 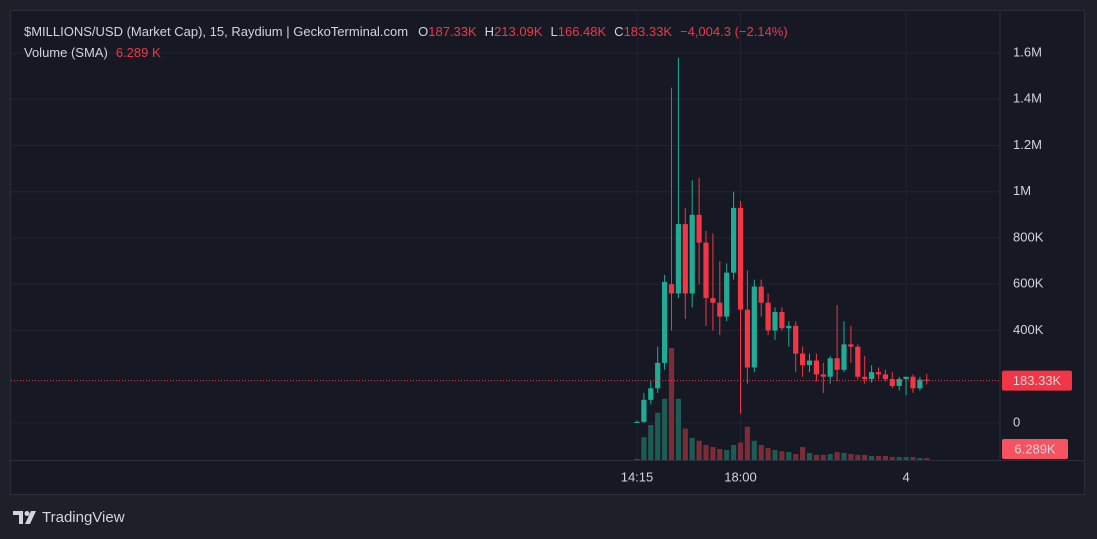 What do you see at coordinates (1028, 236) in the screenshot?
I see `y-tick-label: 800K` at bounding box center [1028, 236].